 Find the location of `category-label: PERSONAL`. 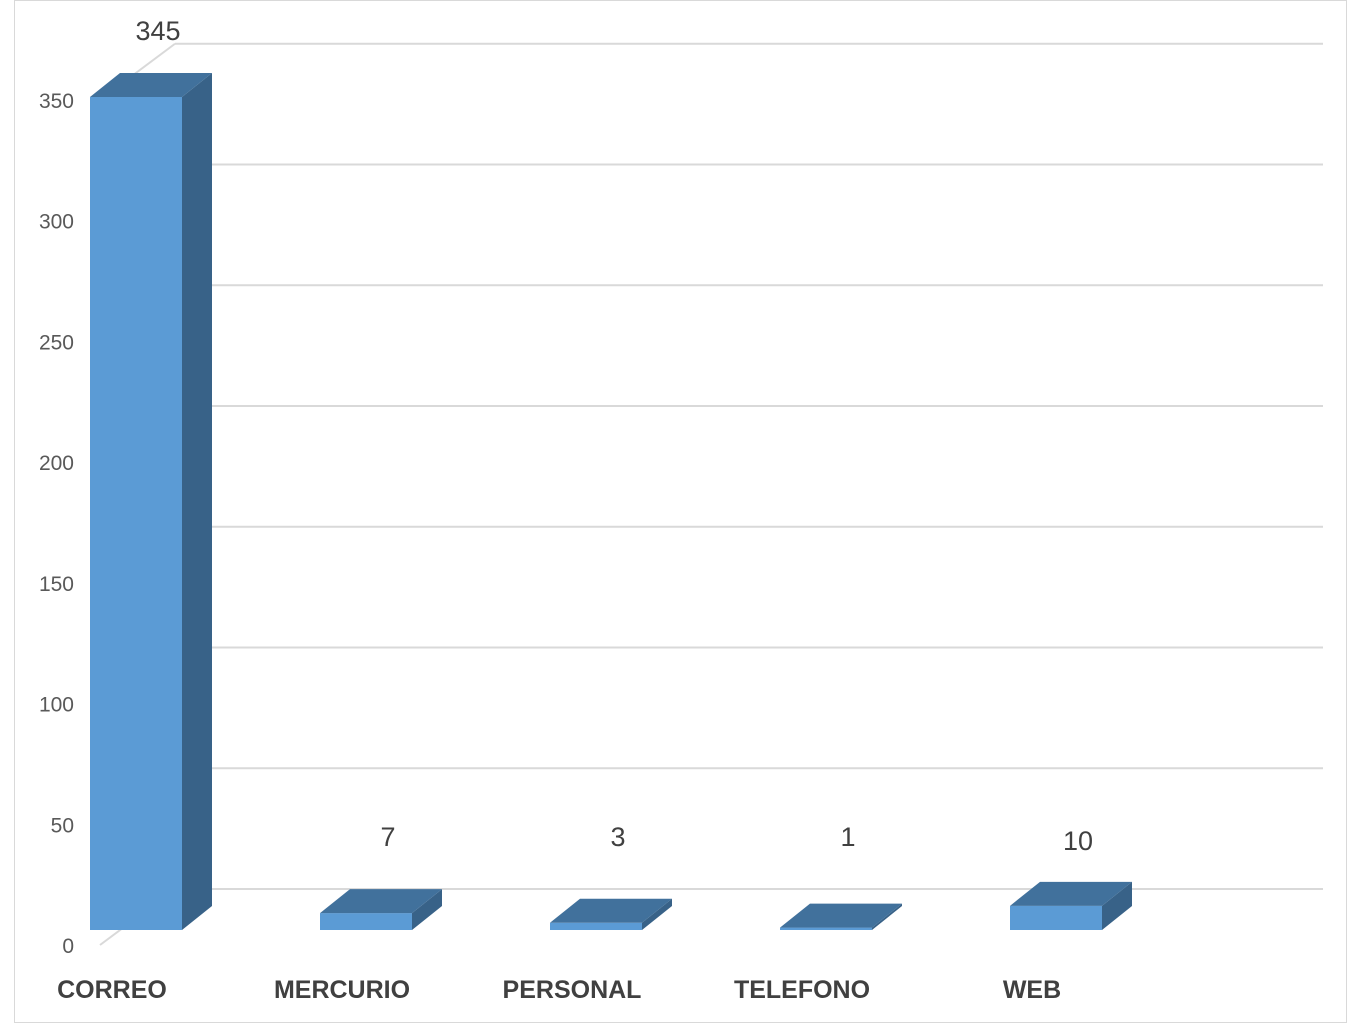

category-label: PERSONAL is located at coordinates (572, 990).